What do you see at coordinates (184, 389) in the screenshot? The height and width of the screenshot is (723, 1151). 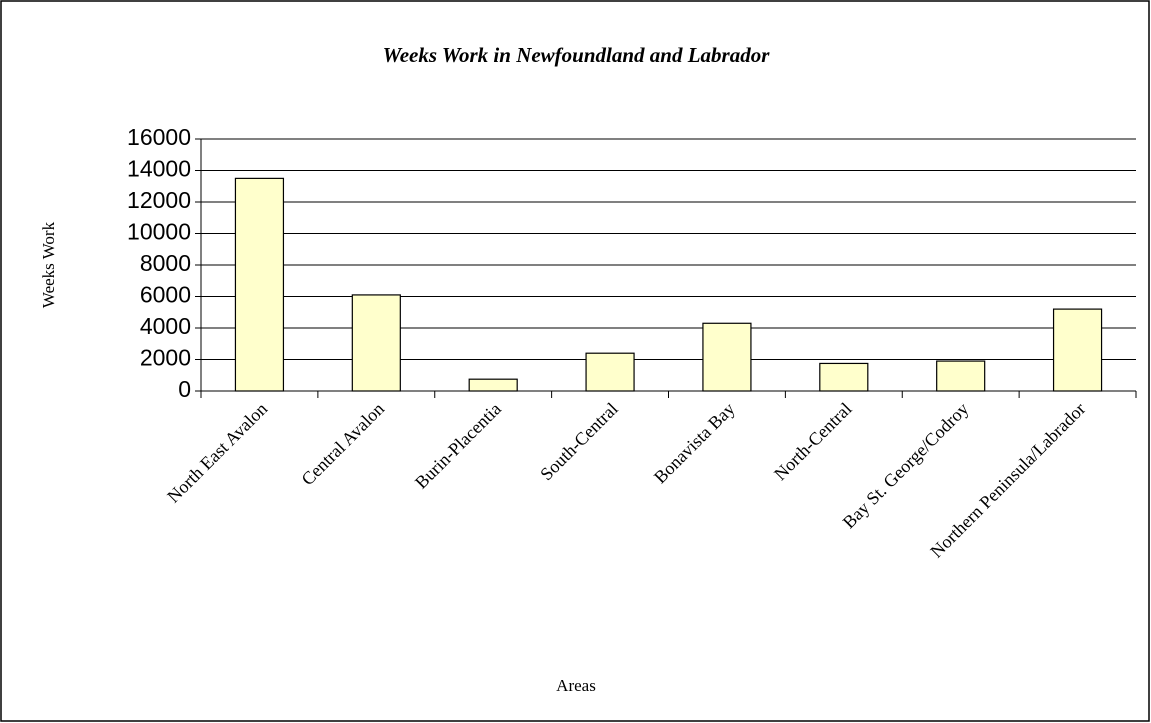 I see `y-tick-label: 0` at bounding box center [184, 389].